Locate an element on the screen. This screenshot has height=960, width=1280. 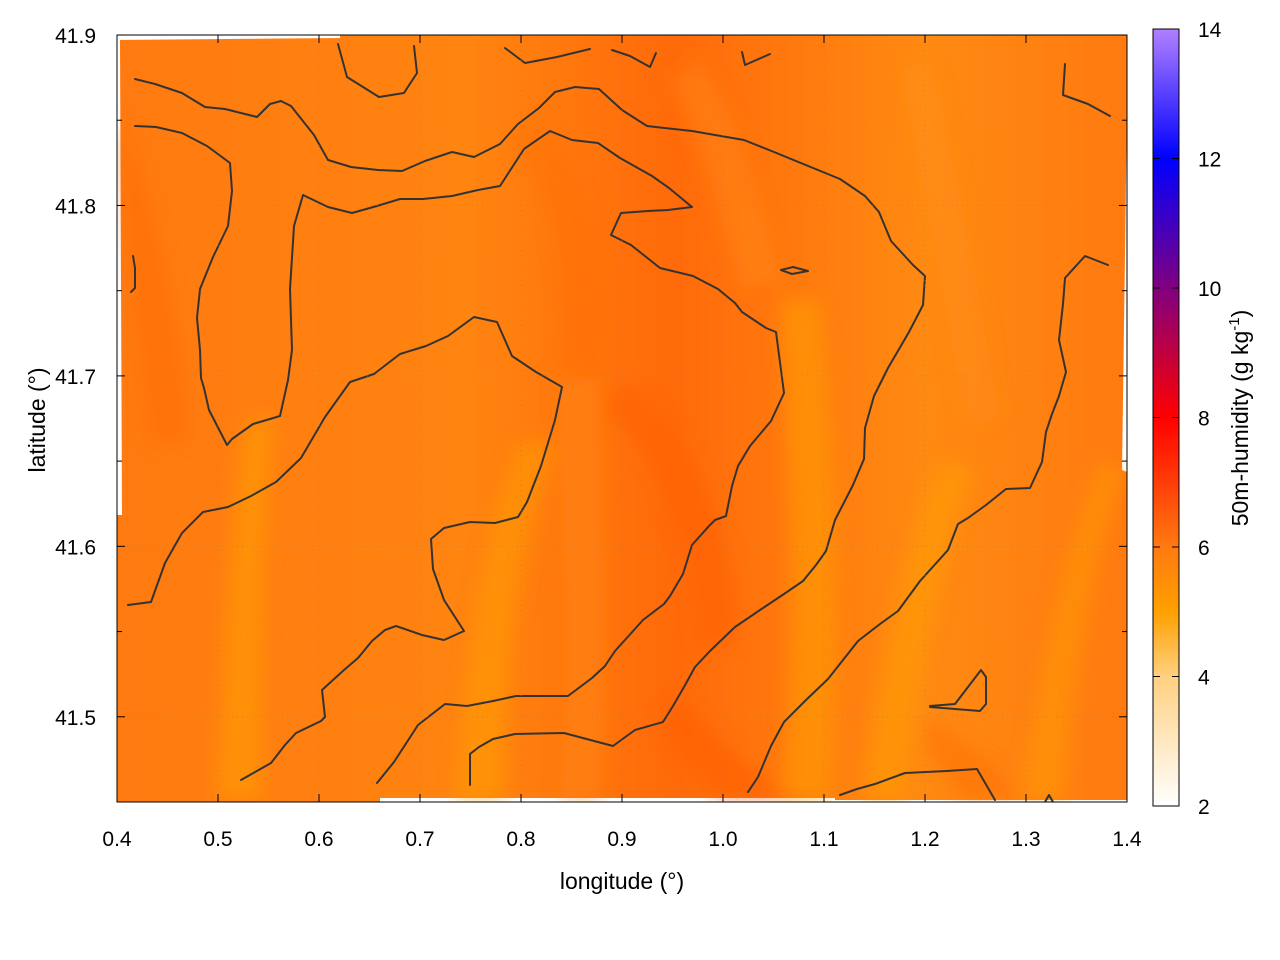
y-tick-label: 41.6 is located at coordinates (75, 547).